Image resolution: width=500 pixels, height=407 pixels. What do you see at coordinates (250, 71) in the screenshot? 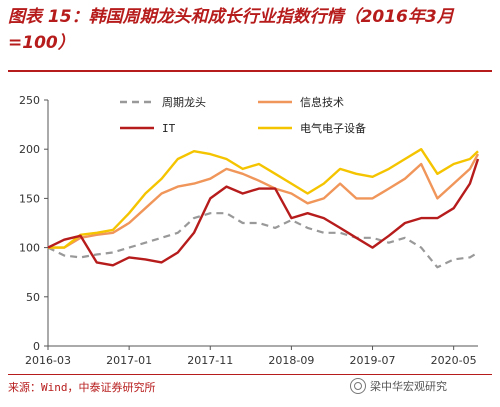
I see `title-divider` at bounding box center [250, 71].